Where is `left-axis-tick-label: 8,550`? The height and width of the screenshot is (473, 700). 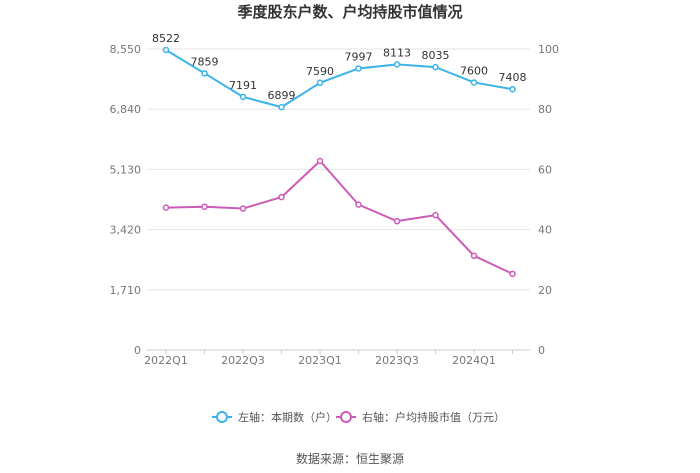 left-axis-tick-label: 8,550 is located at coordinates (126, 49).